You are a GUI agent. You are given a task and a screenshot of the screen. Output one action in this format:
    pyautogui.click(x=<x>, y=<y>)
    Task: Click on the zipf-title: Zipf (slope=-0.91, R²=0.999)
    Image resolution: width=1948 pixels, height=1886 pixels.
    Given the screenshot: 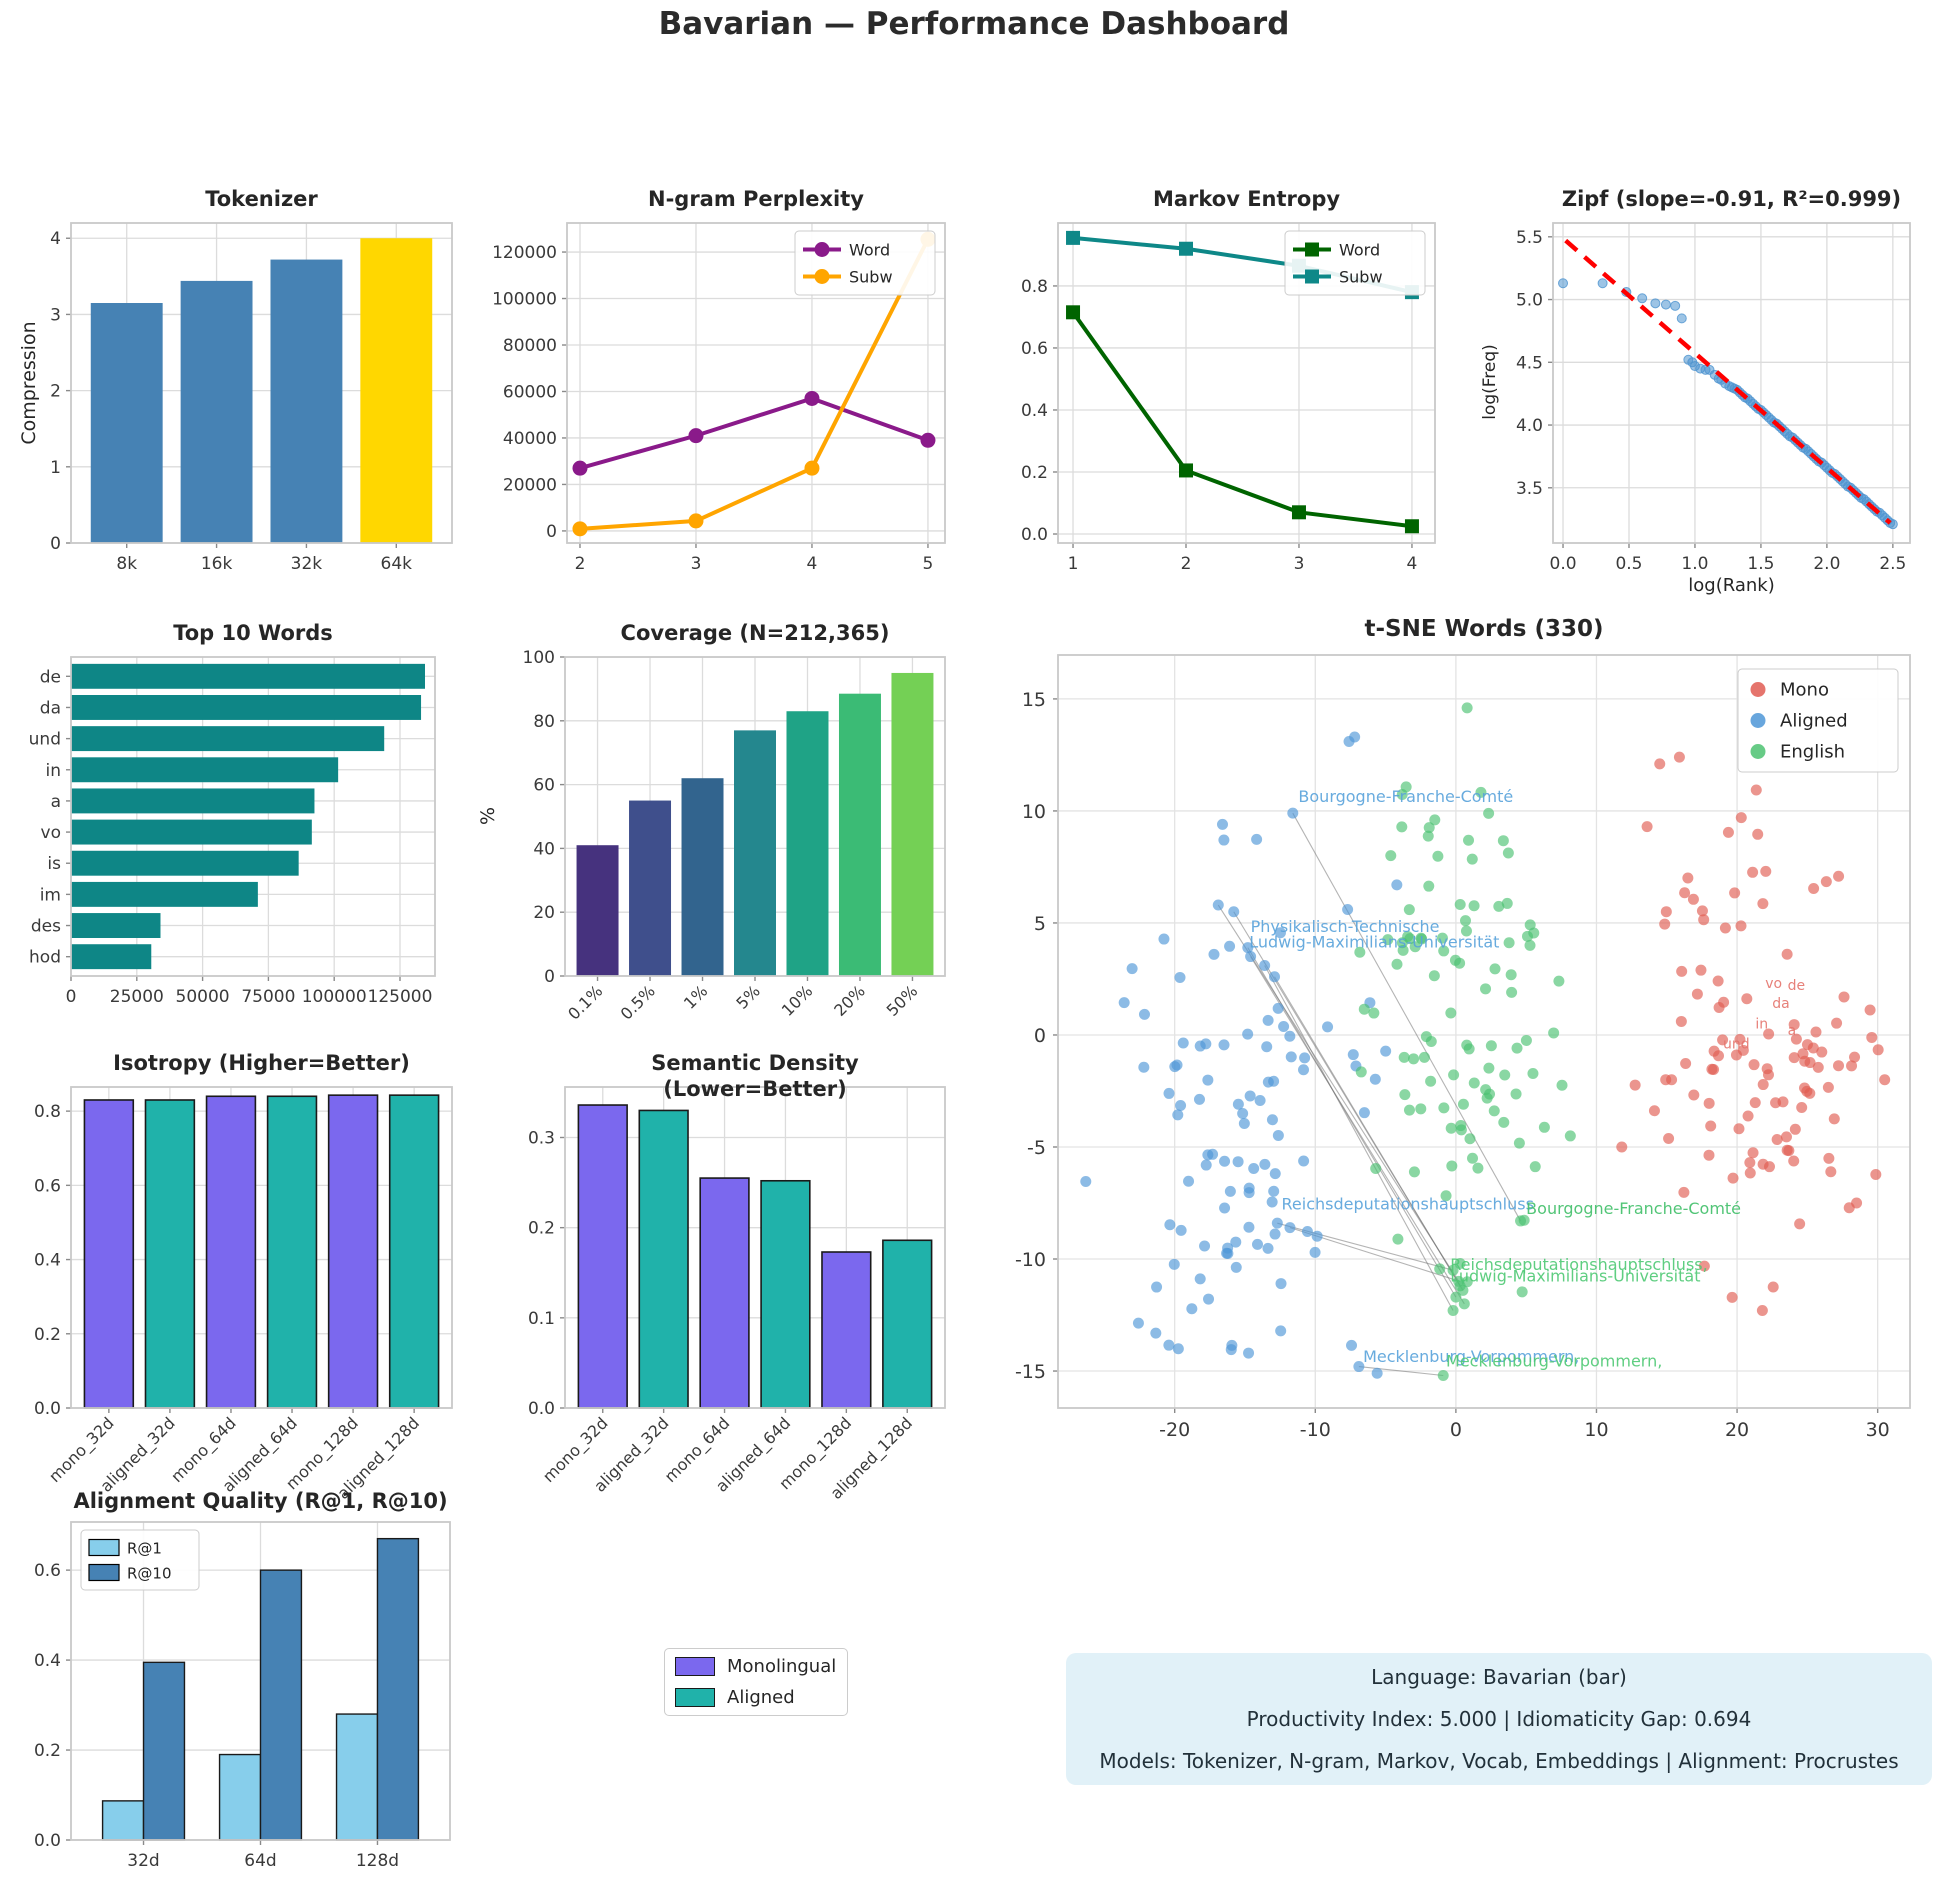 What is the action you would take?
    pyautogui.click(x=1731, y=199)
    